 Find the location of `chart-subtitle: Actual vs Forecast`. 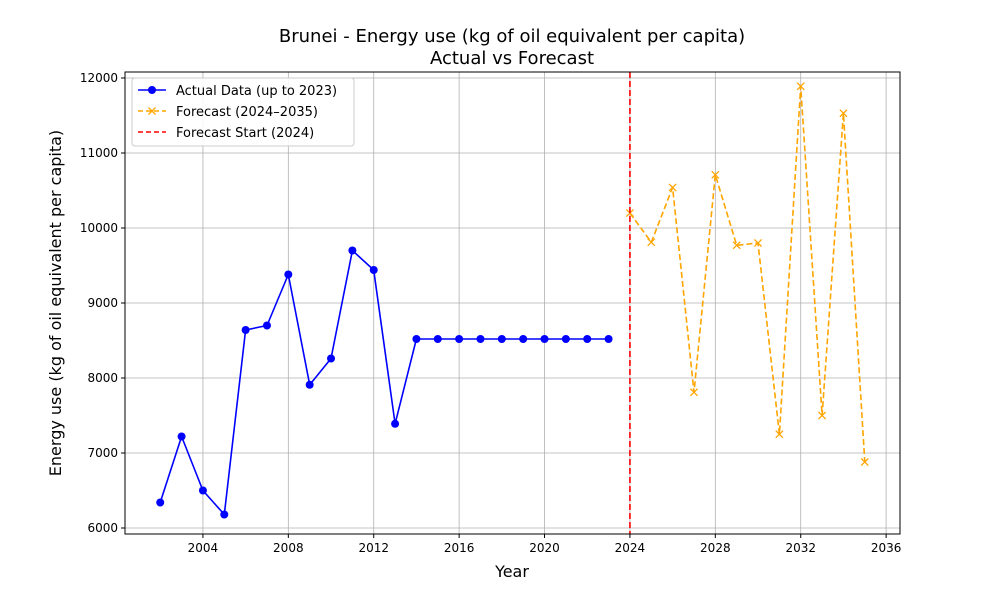

chart-subtitle: Actual vs Forecast is located at coordinates (512, 58).